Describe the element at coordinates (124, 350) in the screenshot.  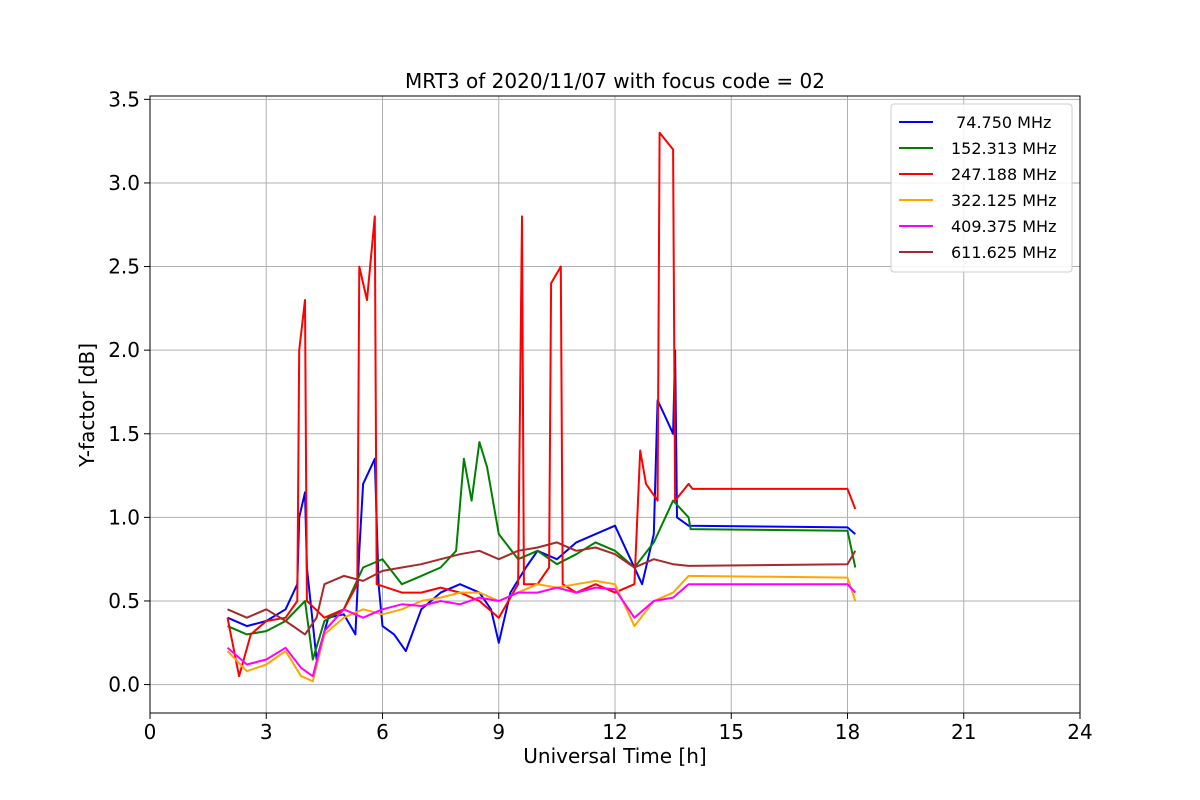
I see `y-tick-label: 2.0` at that location.